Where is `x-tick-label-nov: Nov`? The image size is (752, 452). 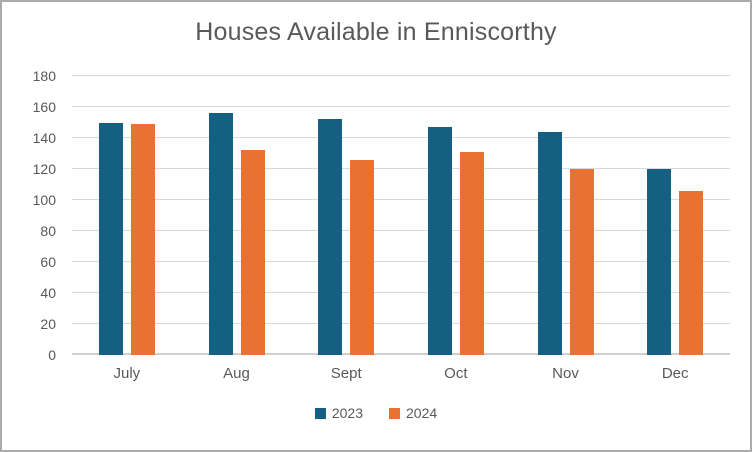 x-tick-label-nov: Nov is located at coordinates (565, 373).